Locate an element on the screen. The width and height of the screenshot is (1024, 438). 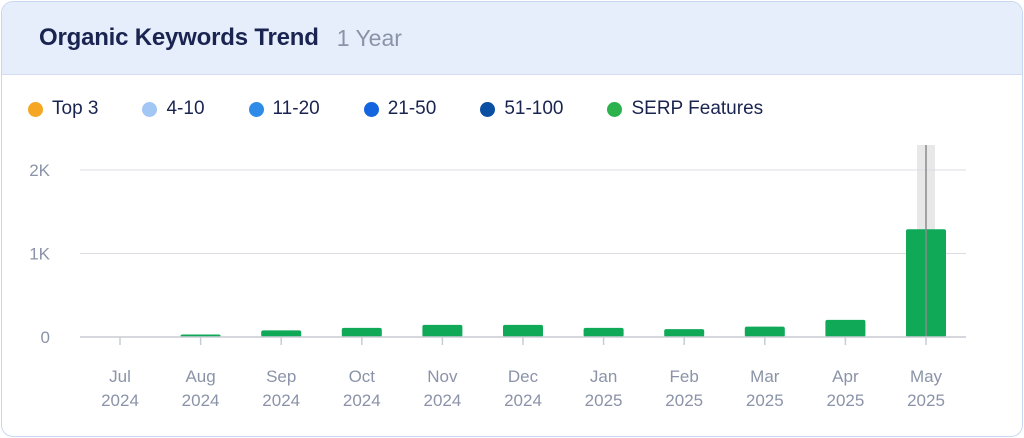
x-tick-label: Mar is located at coordinates (765, 376).